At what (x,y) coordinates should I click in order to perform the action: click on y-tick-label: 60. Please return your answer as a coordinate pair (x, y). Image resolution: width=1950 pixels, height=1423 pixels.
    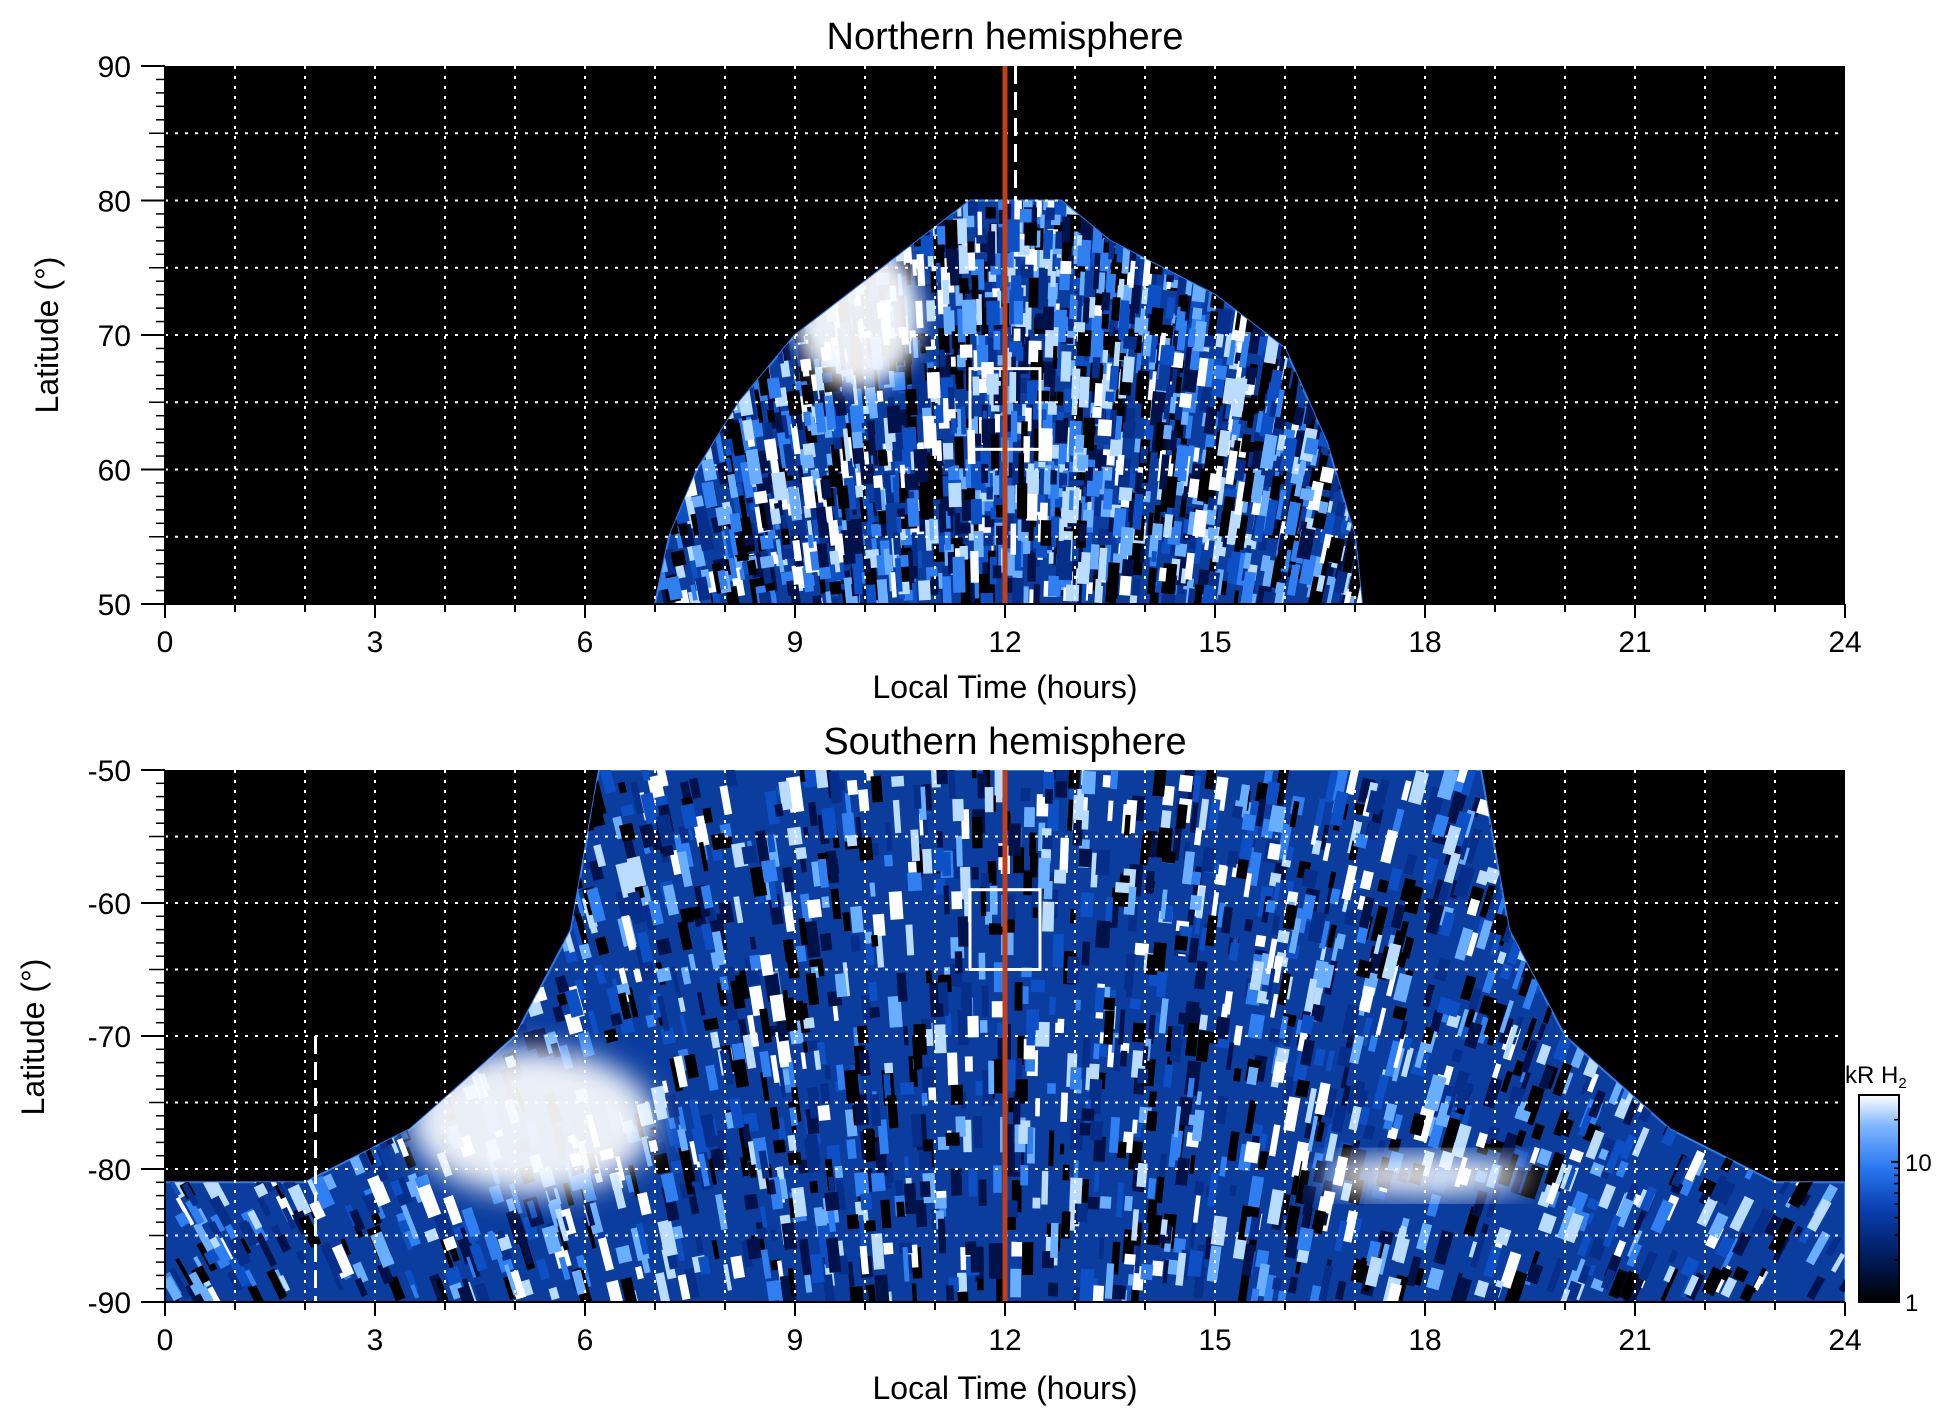
    Looking at the image, I should click on (114, 471).